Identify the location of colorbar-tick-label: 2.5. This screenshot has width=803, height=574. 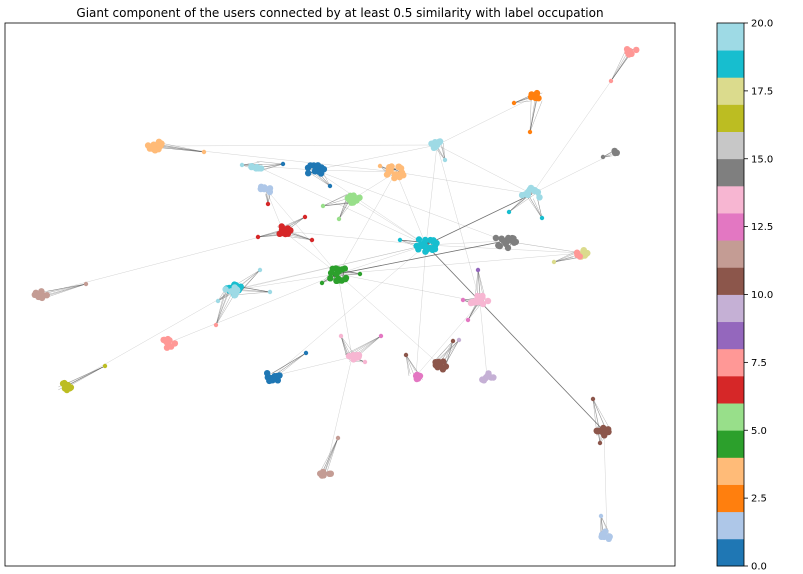
(759, 499).